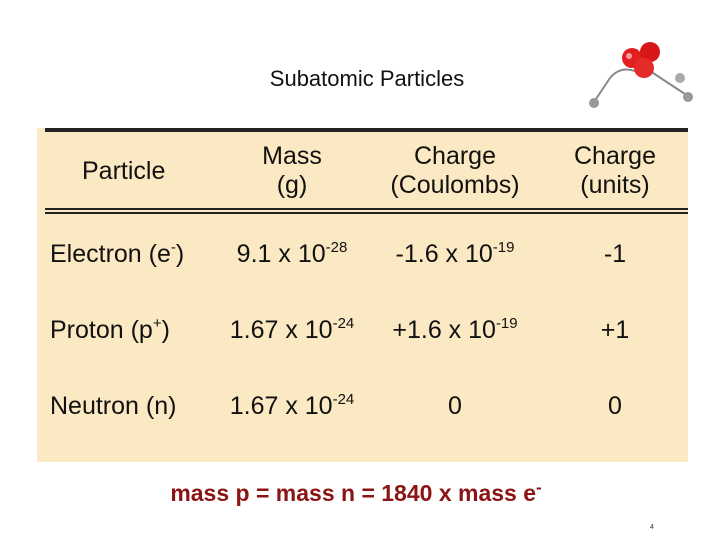  I want to click on table-cell: Electron (e-), so click(135, 254).